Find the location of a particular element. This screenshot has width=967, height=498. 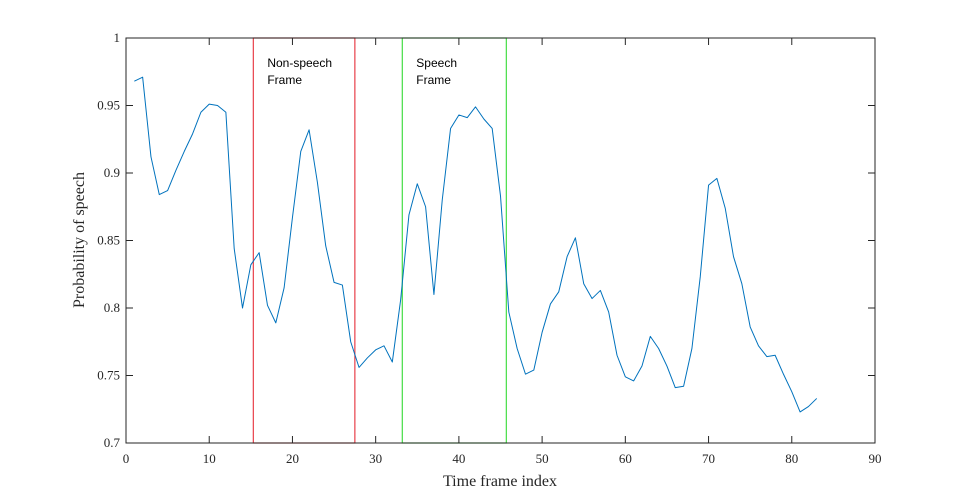

y-tick-label-1: 0.75 is located at coordinates (108, 375).